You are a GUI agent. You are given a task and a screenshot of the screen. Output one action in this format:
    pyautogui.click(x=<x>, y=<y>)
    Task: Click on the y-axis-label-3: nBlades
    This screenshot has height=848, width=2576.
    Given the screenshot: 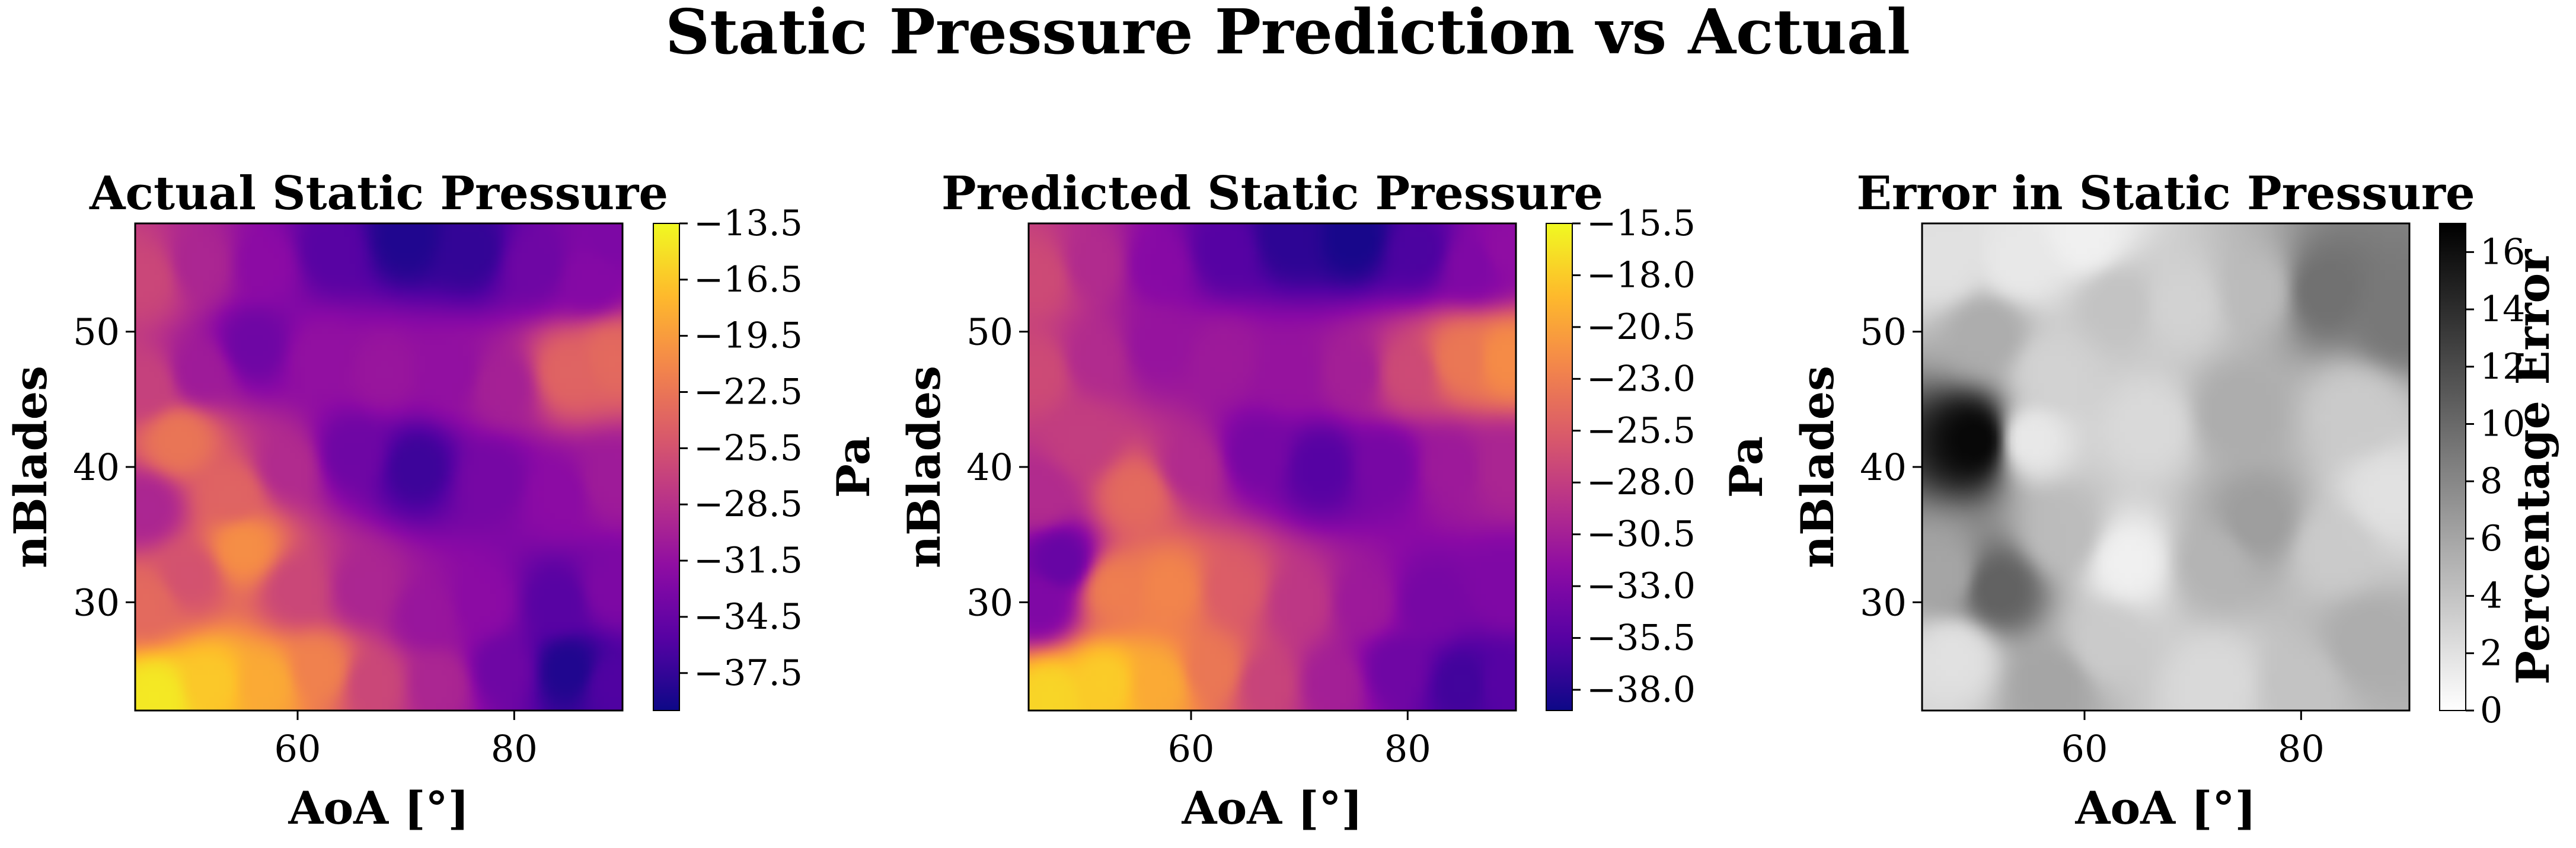 What is the action you would take?
    pyautogui.click(x=1817, y=467)
    